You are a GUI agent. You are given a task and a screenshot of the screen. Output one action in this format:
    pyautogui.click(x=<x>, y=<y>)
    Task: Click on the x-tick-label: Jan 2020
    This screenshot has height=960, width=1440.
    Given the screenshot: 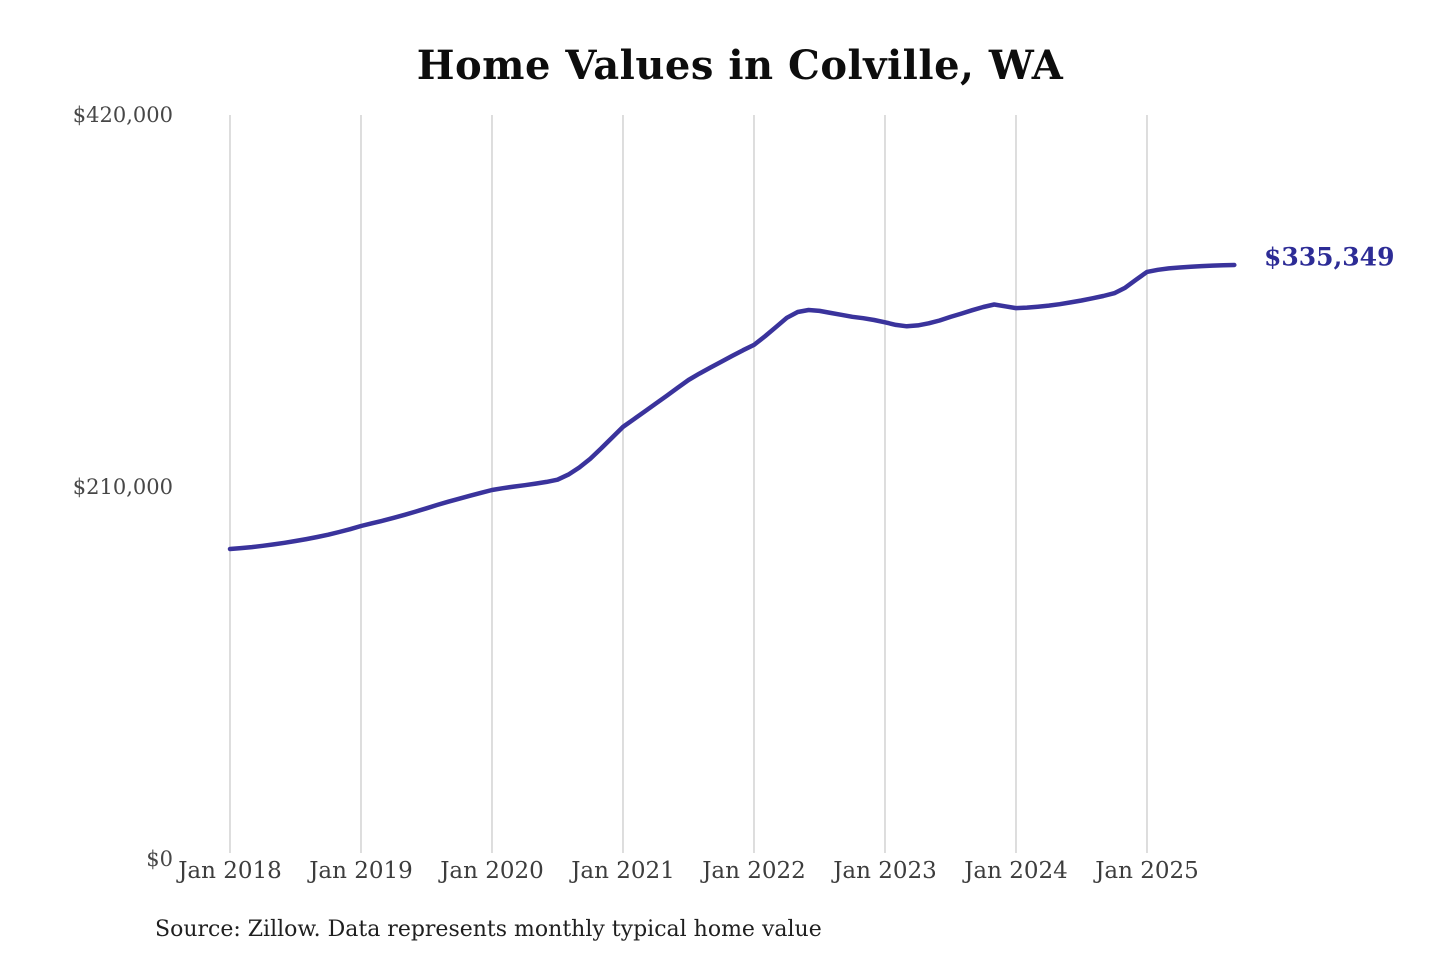 What is the action you would take?
    pyautogui.click(x=492, y=871)
    